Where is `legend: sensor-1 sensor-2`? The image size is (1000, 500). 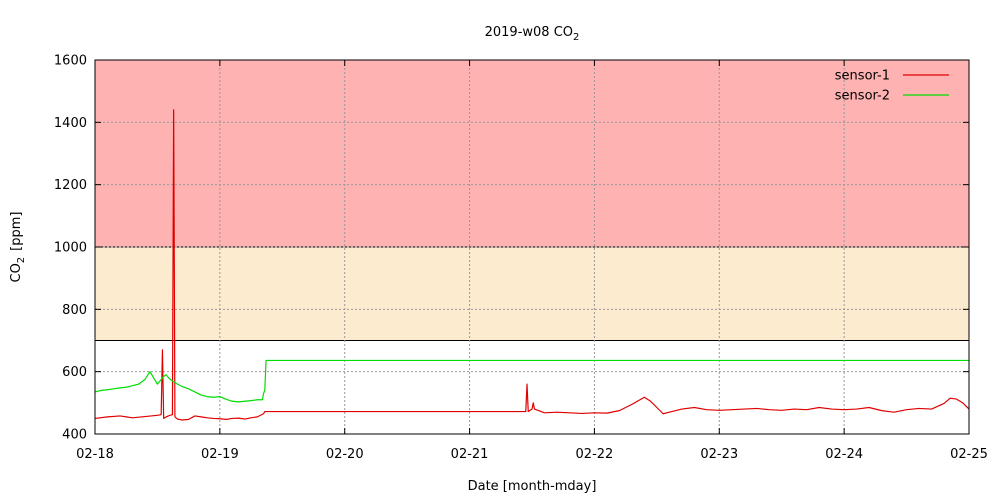
legend: sensor-1 sensor-2 is located at coordinates (892, 86).